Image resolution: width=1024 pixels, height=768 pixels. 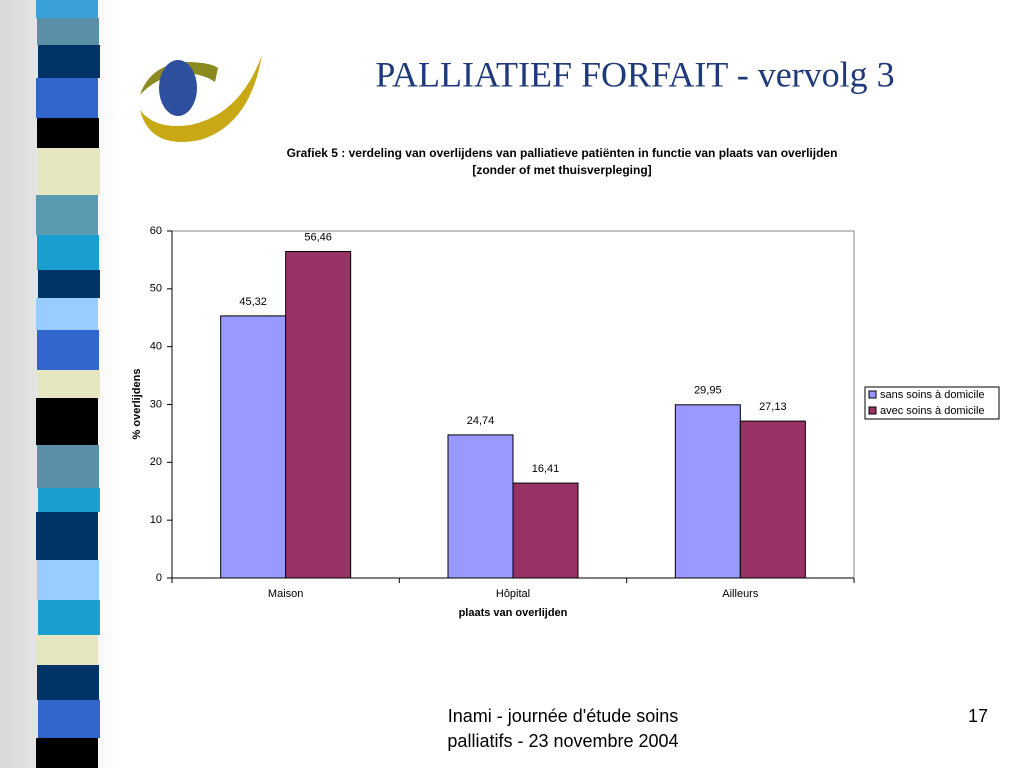 What do you see at coordinates (563, 716) in the screenshot?
I see `footer-line: Inami - journée d'étude soins` at bounding box center [563, 716].